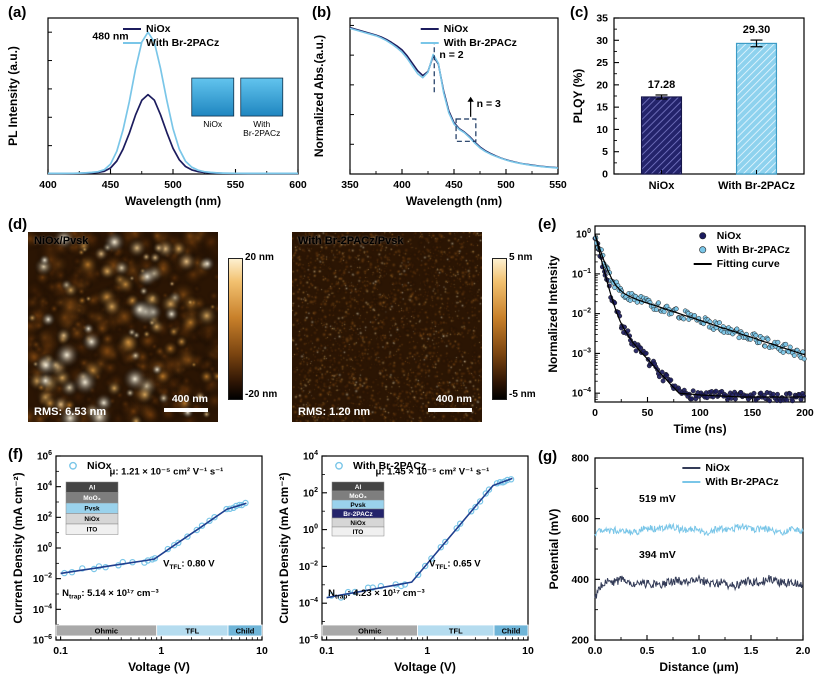 The image size is (817, 681). Describe the element at coordinates (161, 651) in the screenshot. I see `x-tick-label: 1` at that location.